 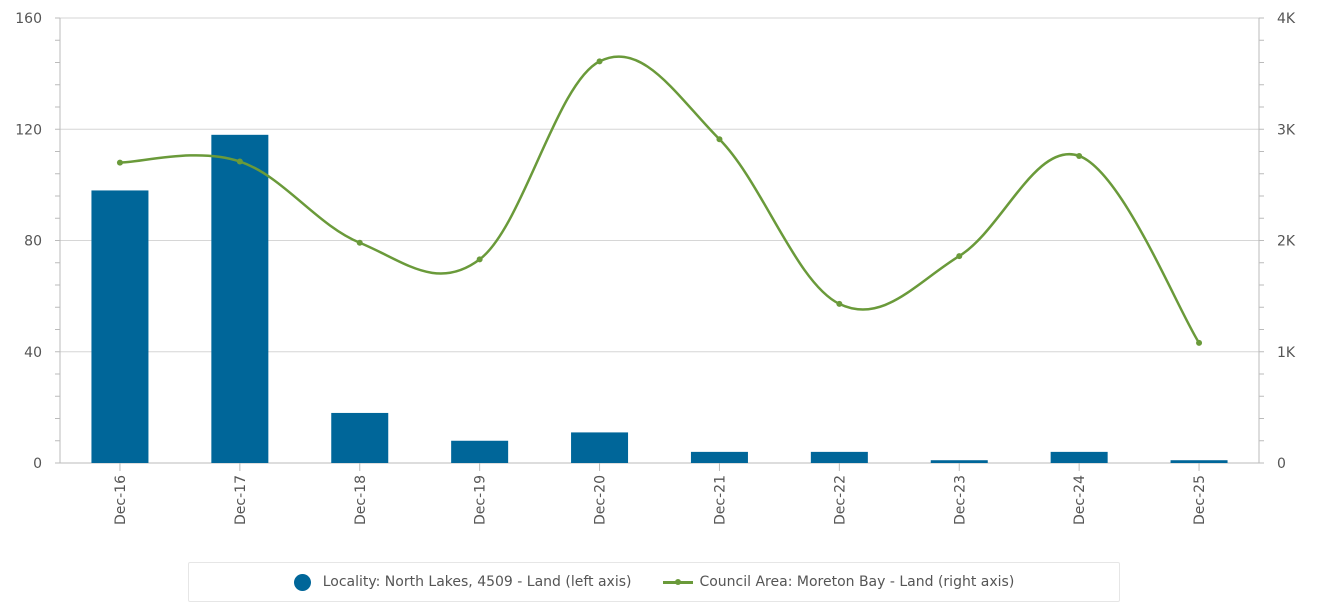 What do you see at coordinates (481, 500) in the screenshot?
I see `x-axis-tick-label: Dec-19` at bounding box center [481, 500].